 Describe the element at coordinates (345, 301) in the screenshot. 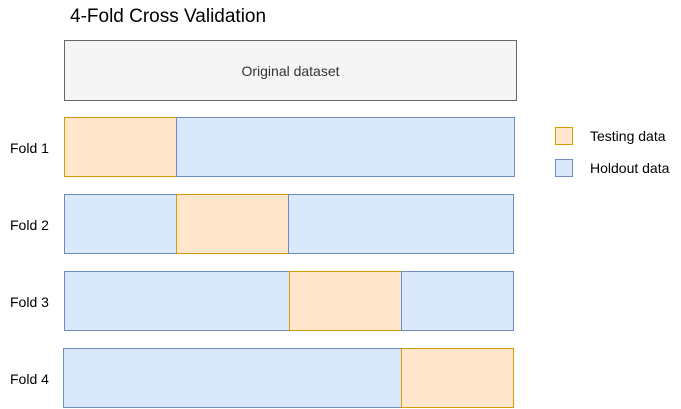

I see `fold-3-testing-segment` at that location.